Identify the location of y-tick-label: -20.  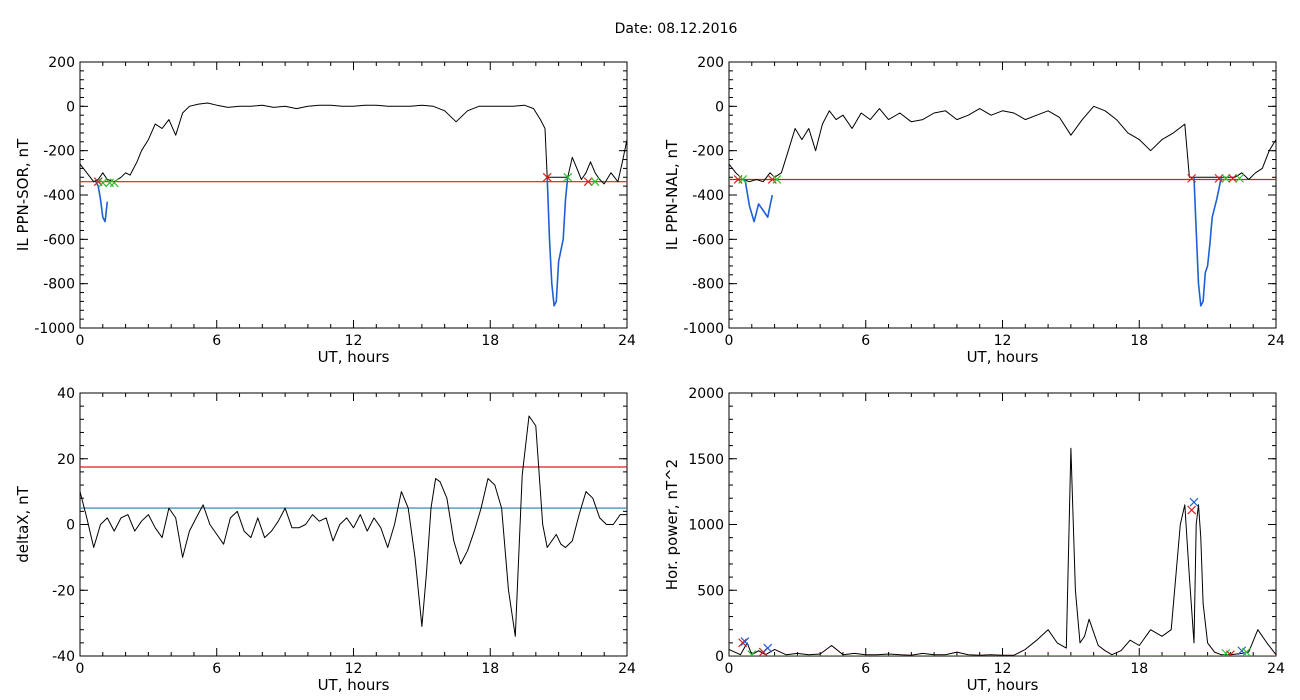
(63, 591).